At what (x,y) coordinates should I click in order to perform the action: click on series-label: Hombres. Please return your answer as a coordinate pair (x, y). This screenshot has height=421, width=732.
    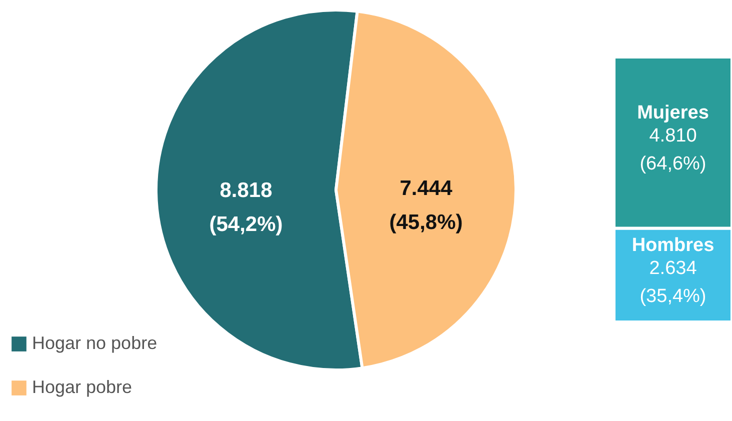
    Looking at the image, I should click on (673, 245).